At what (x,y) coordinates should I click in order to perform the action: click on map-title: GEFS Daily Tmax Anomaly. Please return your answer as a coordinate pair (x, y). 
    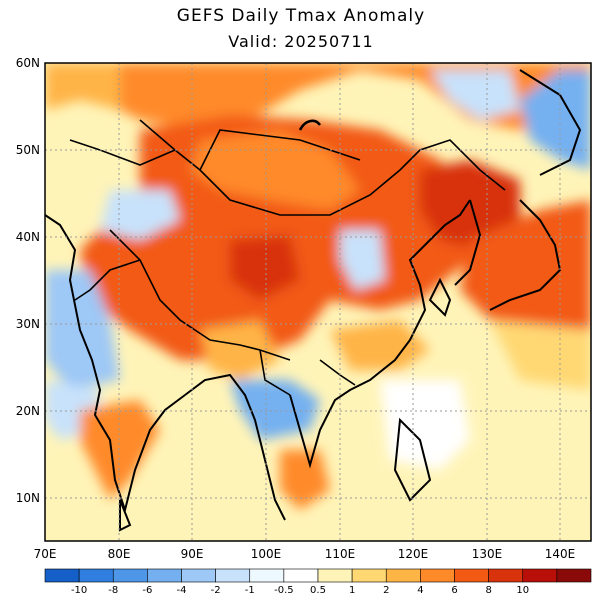
    Looking at the image, I should click on (301, 16).